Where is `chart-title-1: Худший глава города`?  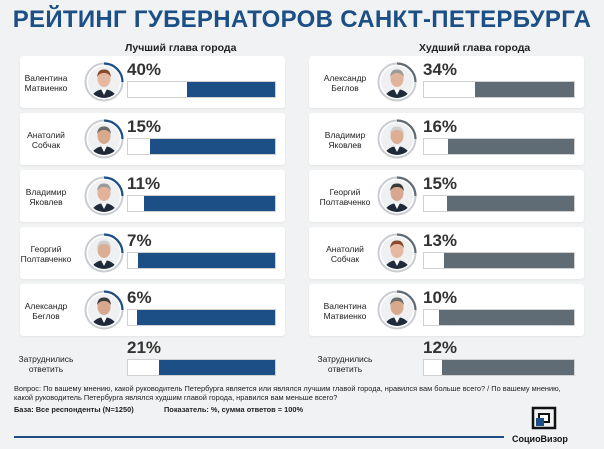 chart-title-1: Худший глава города is located at coordinates (475, 48).